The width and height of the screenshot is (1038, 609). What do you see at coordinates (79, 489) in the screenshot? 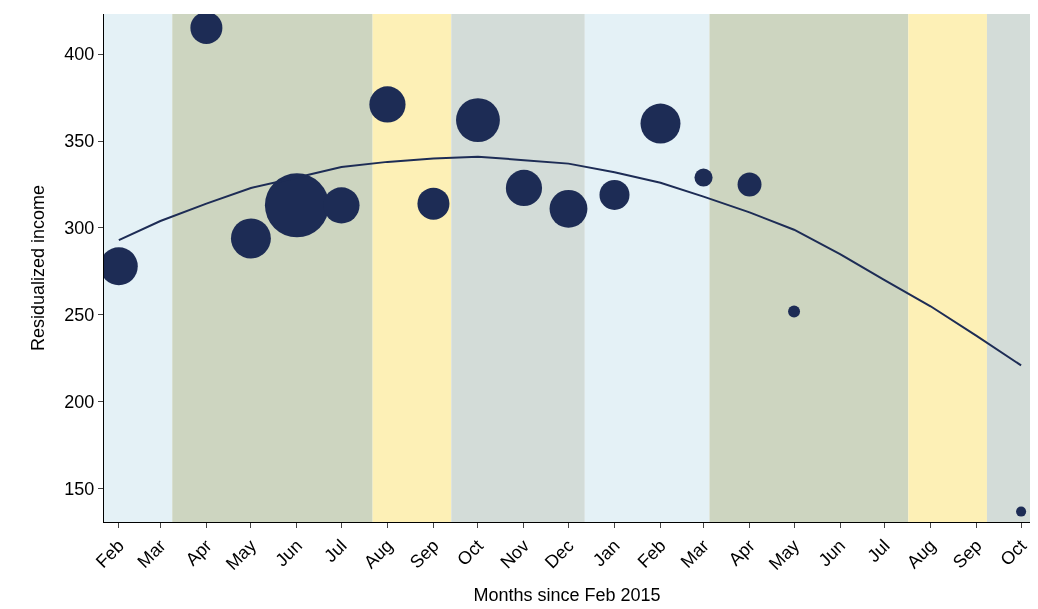
I see `y-tick-label: 150` at bounding box center [79, 489].